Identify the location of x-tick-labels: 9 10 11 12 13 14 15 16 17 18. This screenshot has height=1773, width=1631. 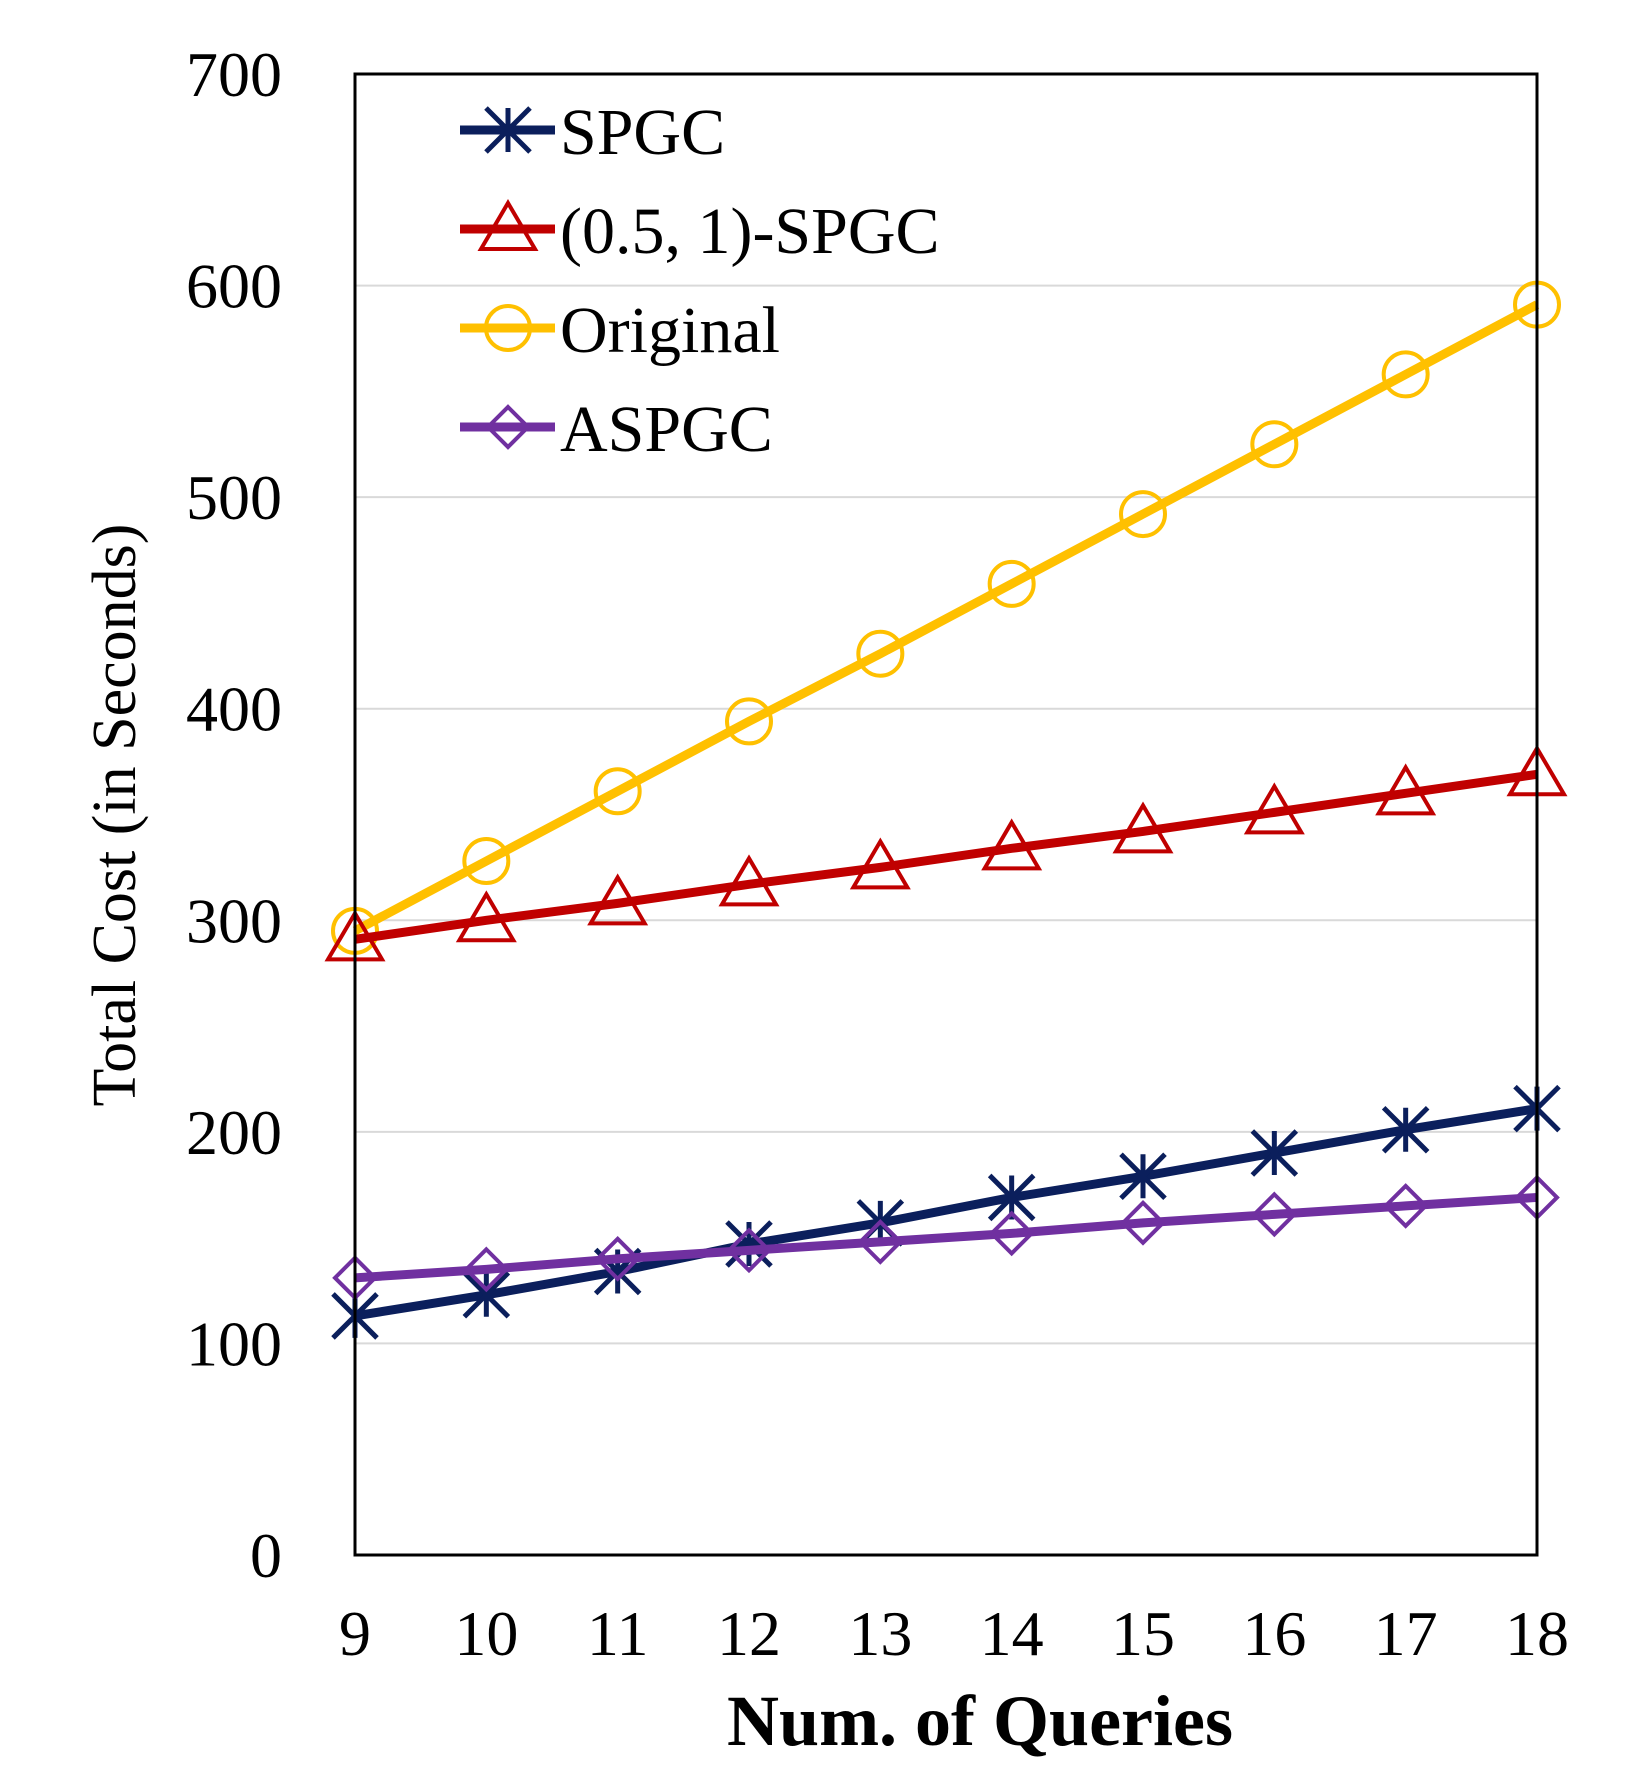
(954, 1633).